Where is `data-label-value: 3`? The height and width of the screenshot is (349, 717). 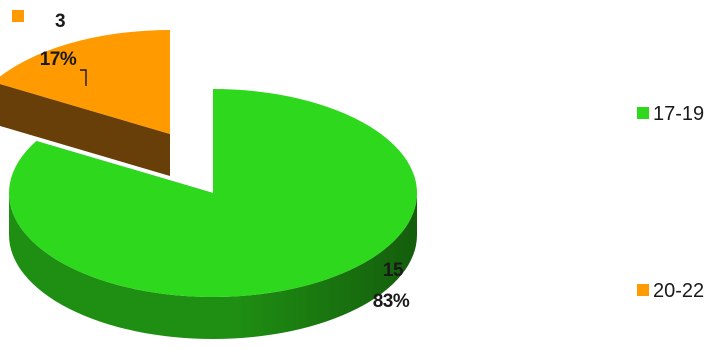 data-label-value: 3 is located at coordinates (60, 21).